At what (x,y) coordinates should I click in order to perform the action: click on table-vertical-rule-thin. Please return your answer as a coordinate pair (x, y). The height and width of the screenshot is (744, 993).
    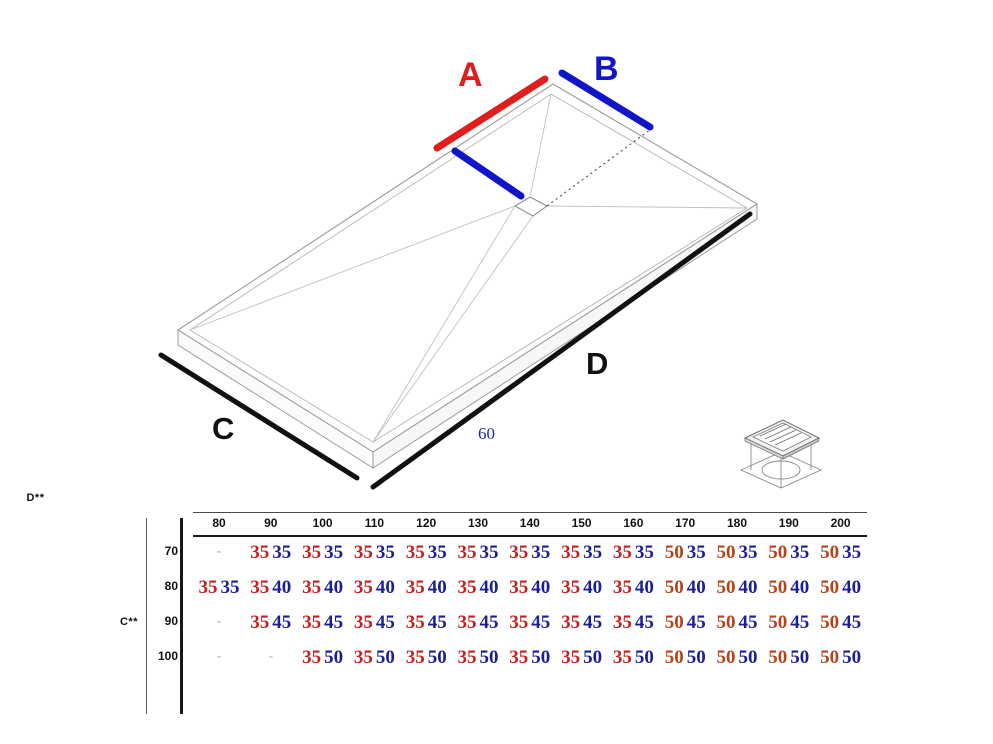
    Looking at the image, I should click on (146, 616).